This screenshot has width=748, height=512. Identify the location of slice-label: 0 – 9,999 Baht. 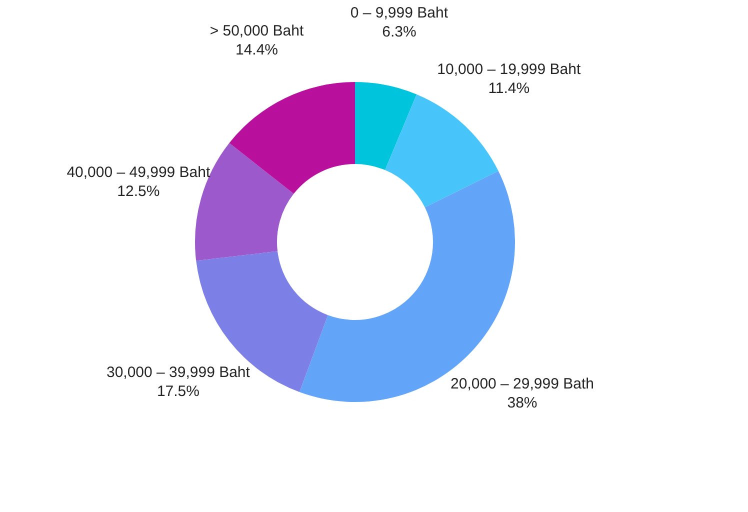
(399, 13).